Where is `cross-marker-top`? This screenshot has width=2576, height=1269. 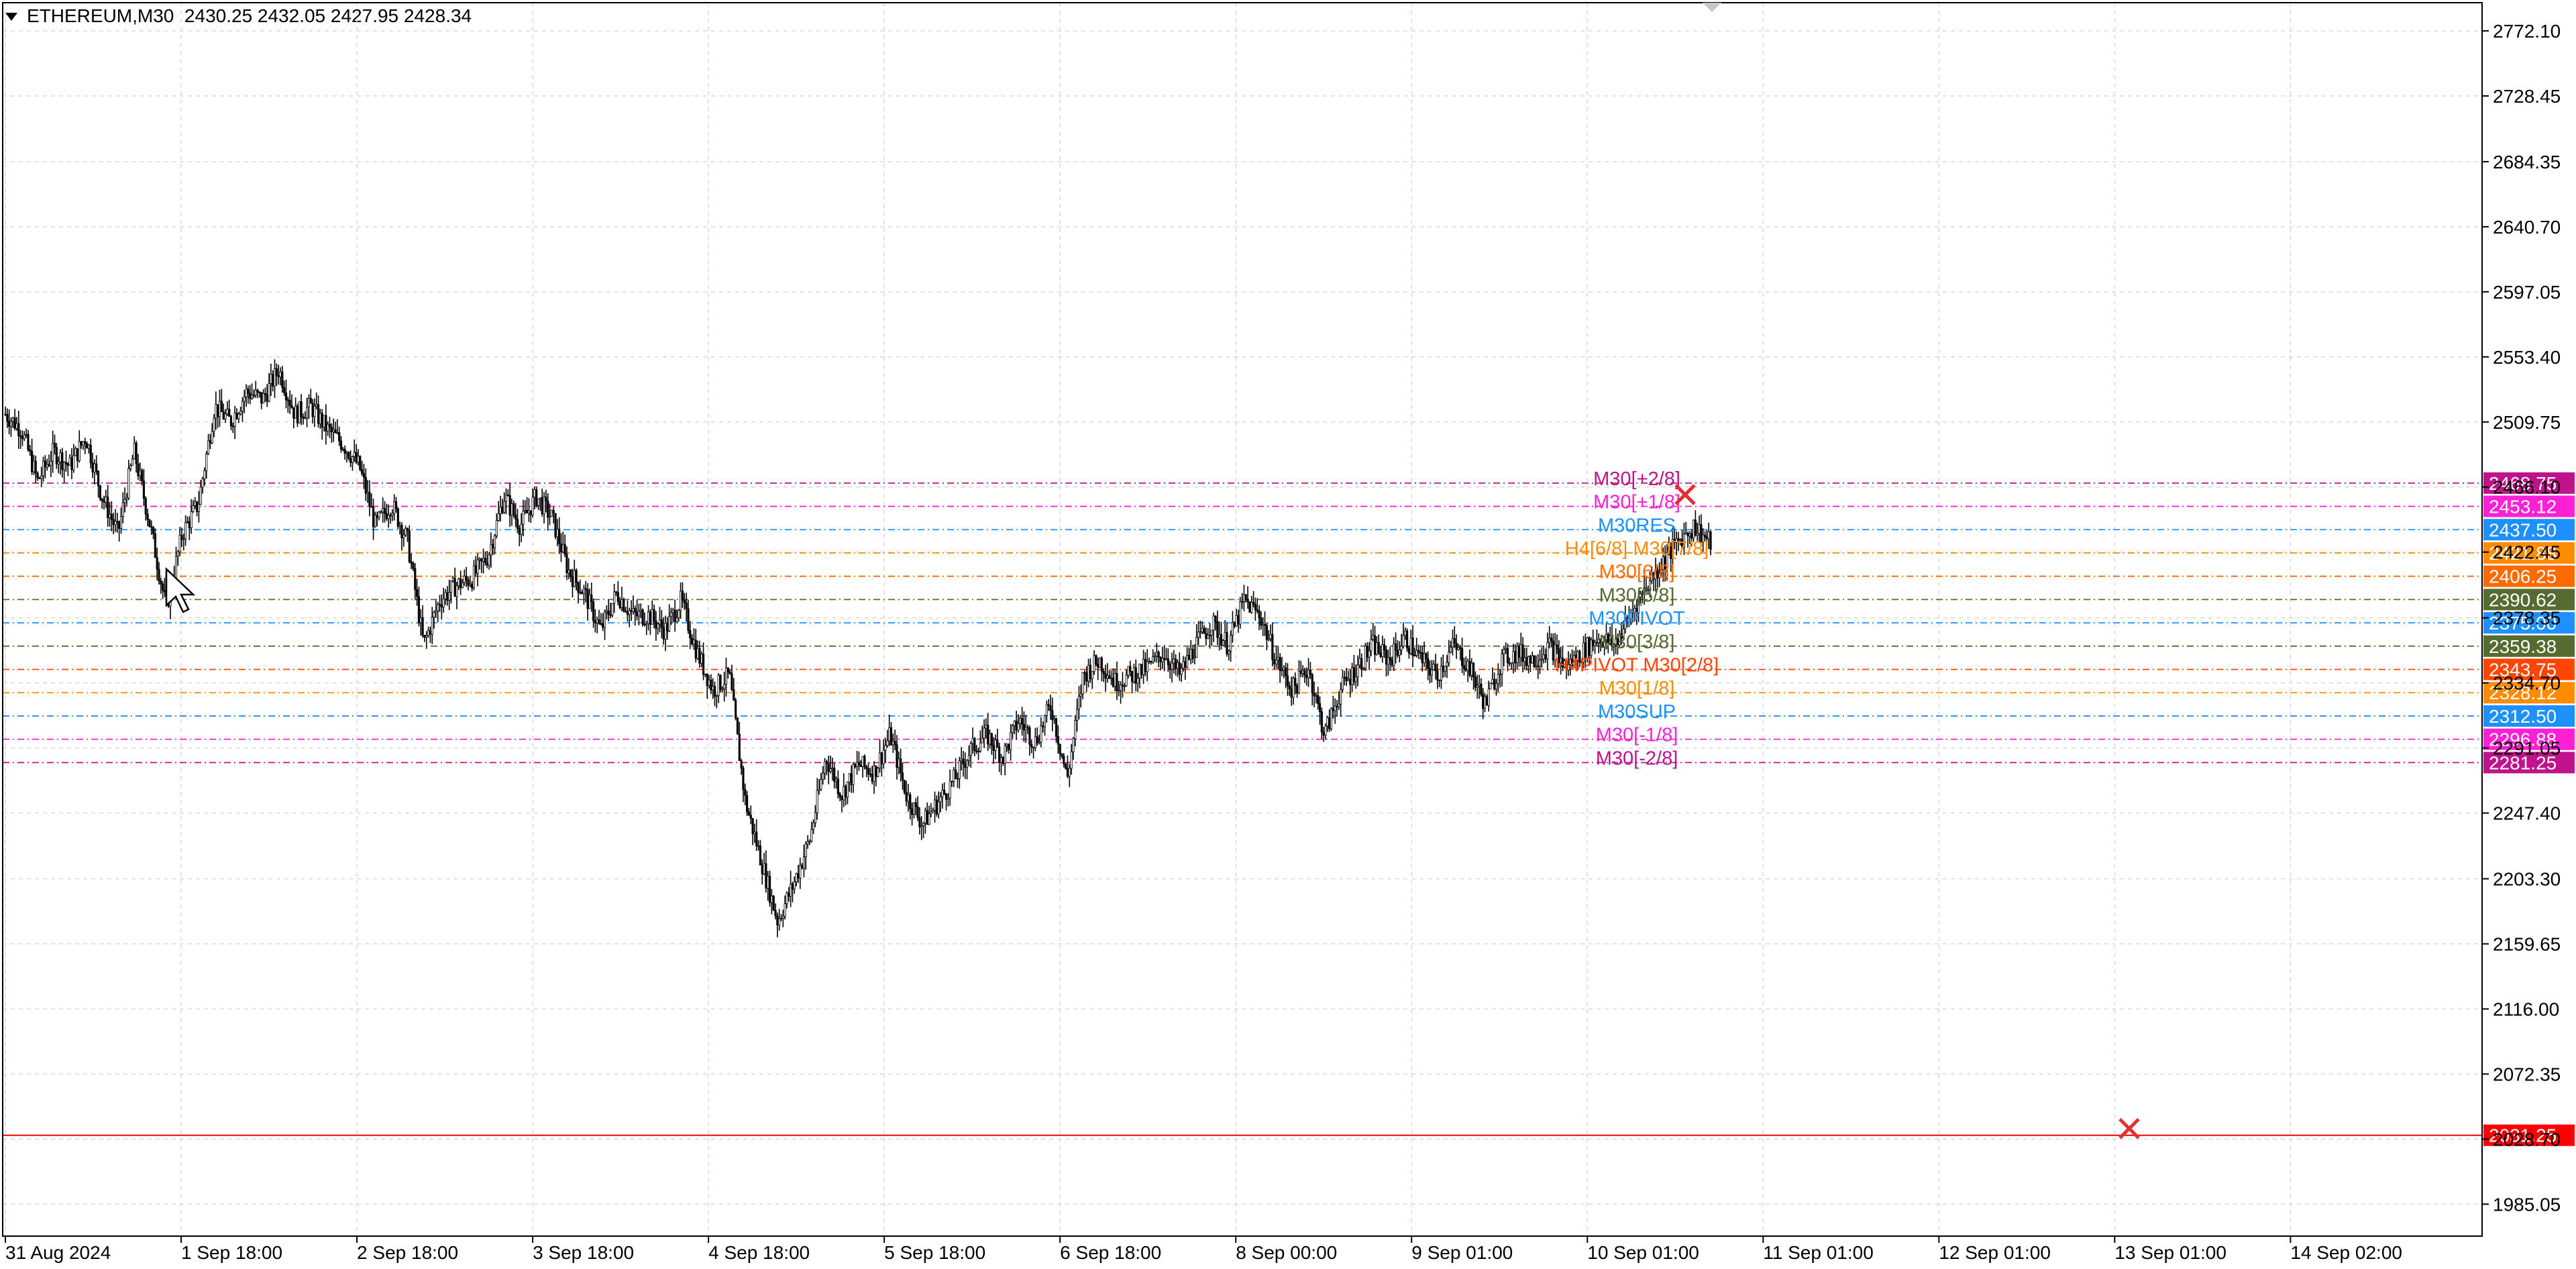
cross-marker-top is located at coordinates (1685, 494).